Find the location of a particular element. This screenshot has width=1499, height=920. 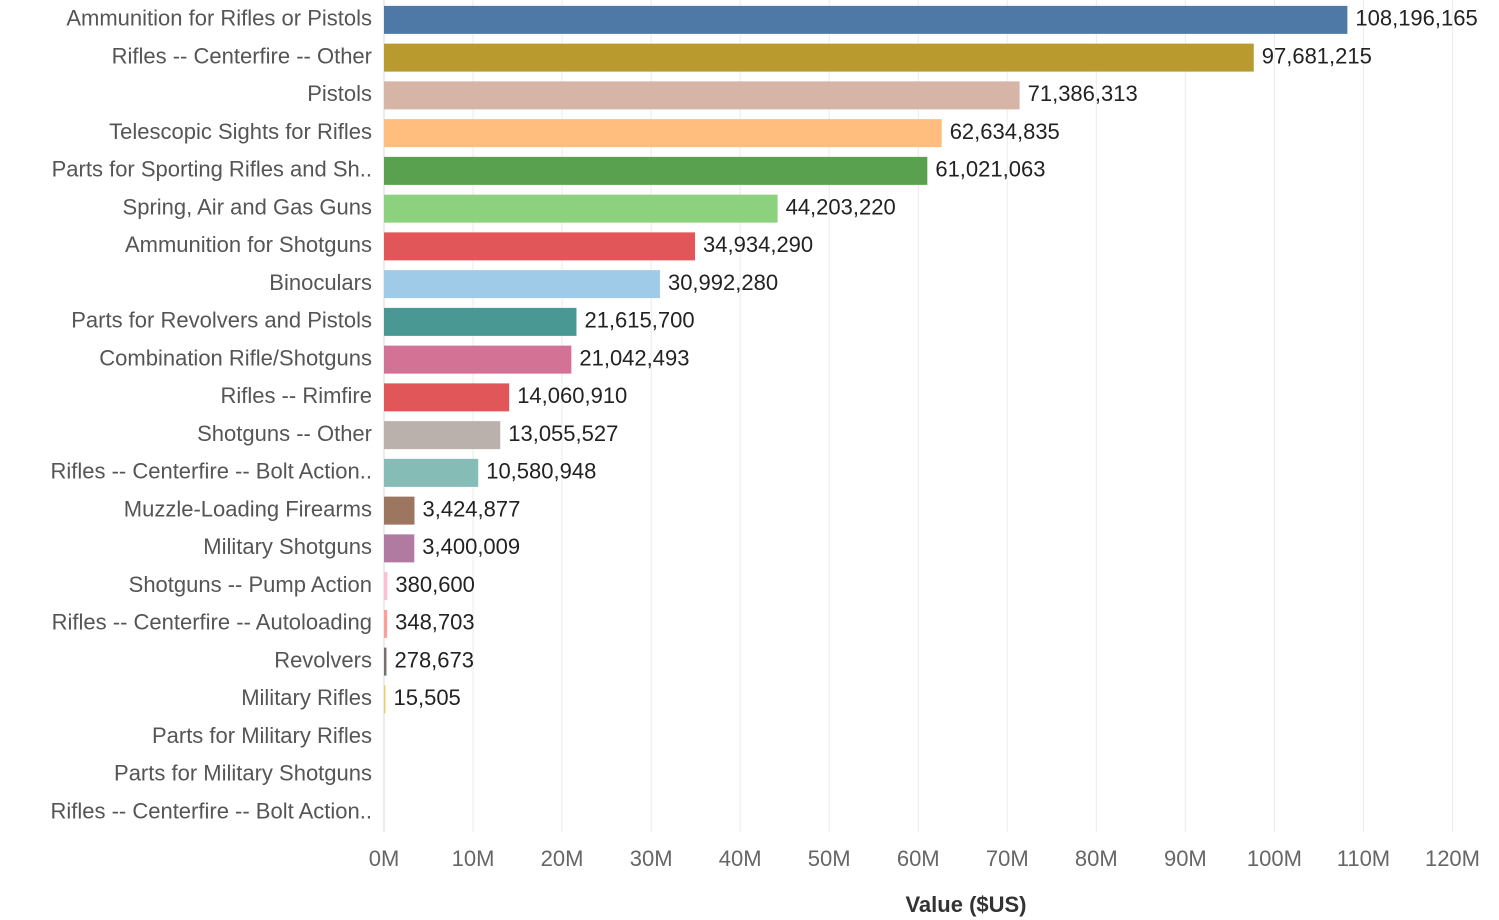

value-label: 13,055,527 is located at coordinates (563, 433).